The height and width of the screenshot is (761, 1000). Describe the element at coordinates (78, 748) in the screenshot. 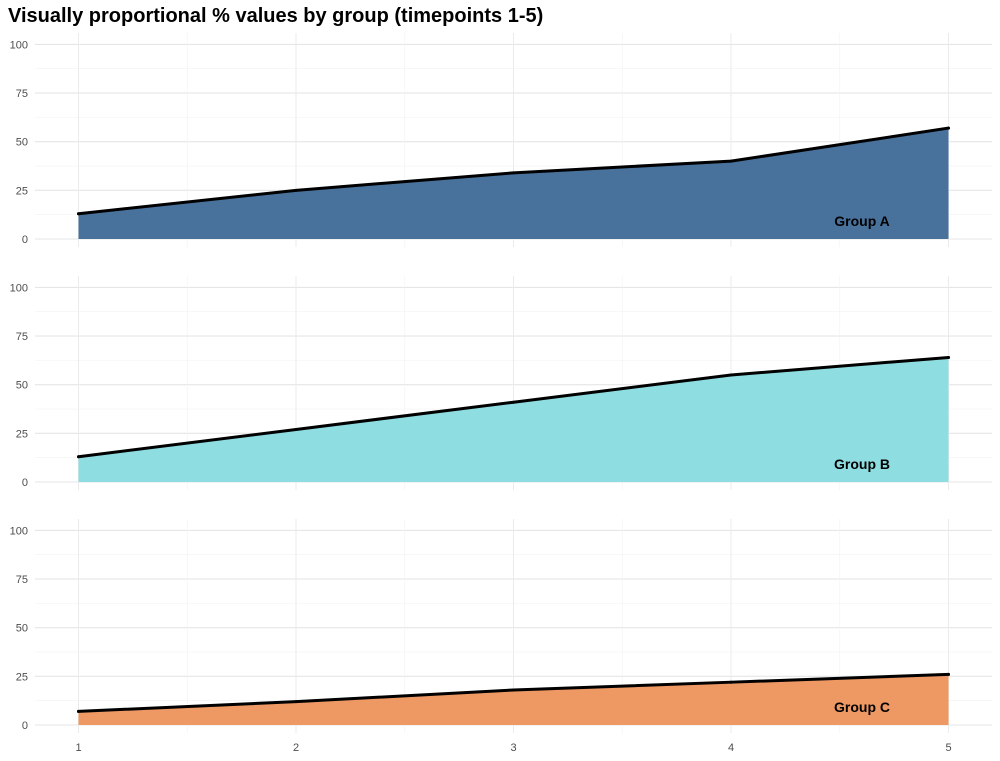

I see `x-tick-label: 1` at that location.